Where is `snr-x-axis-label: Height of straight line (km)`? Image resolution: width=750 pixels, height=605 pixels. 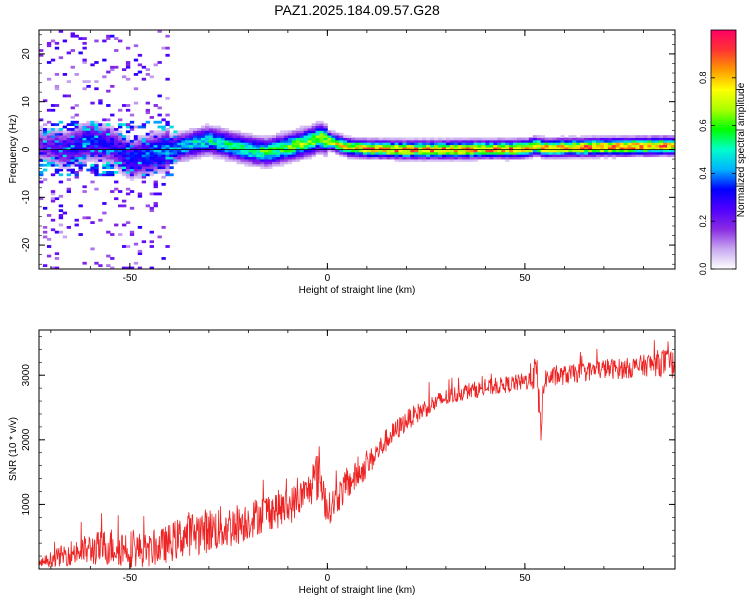
snr-x-axis-label: Height of straight line (km) is located at coordinates (357, 590).